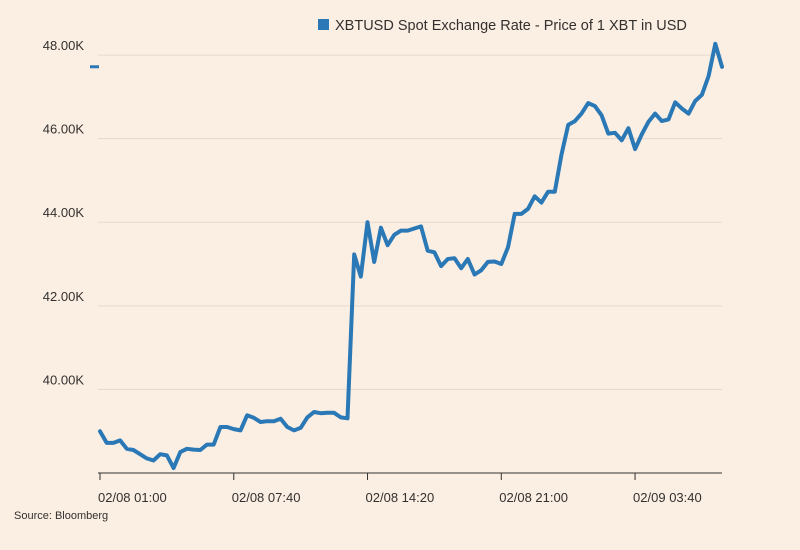  I want to click on y-tick-label: 44.00K, so click(64, 212).